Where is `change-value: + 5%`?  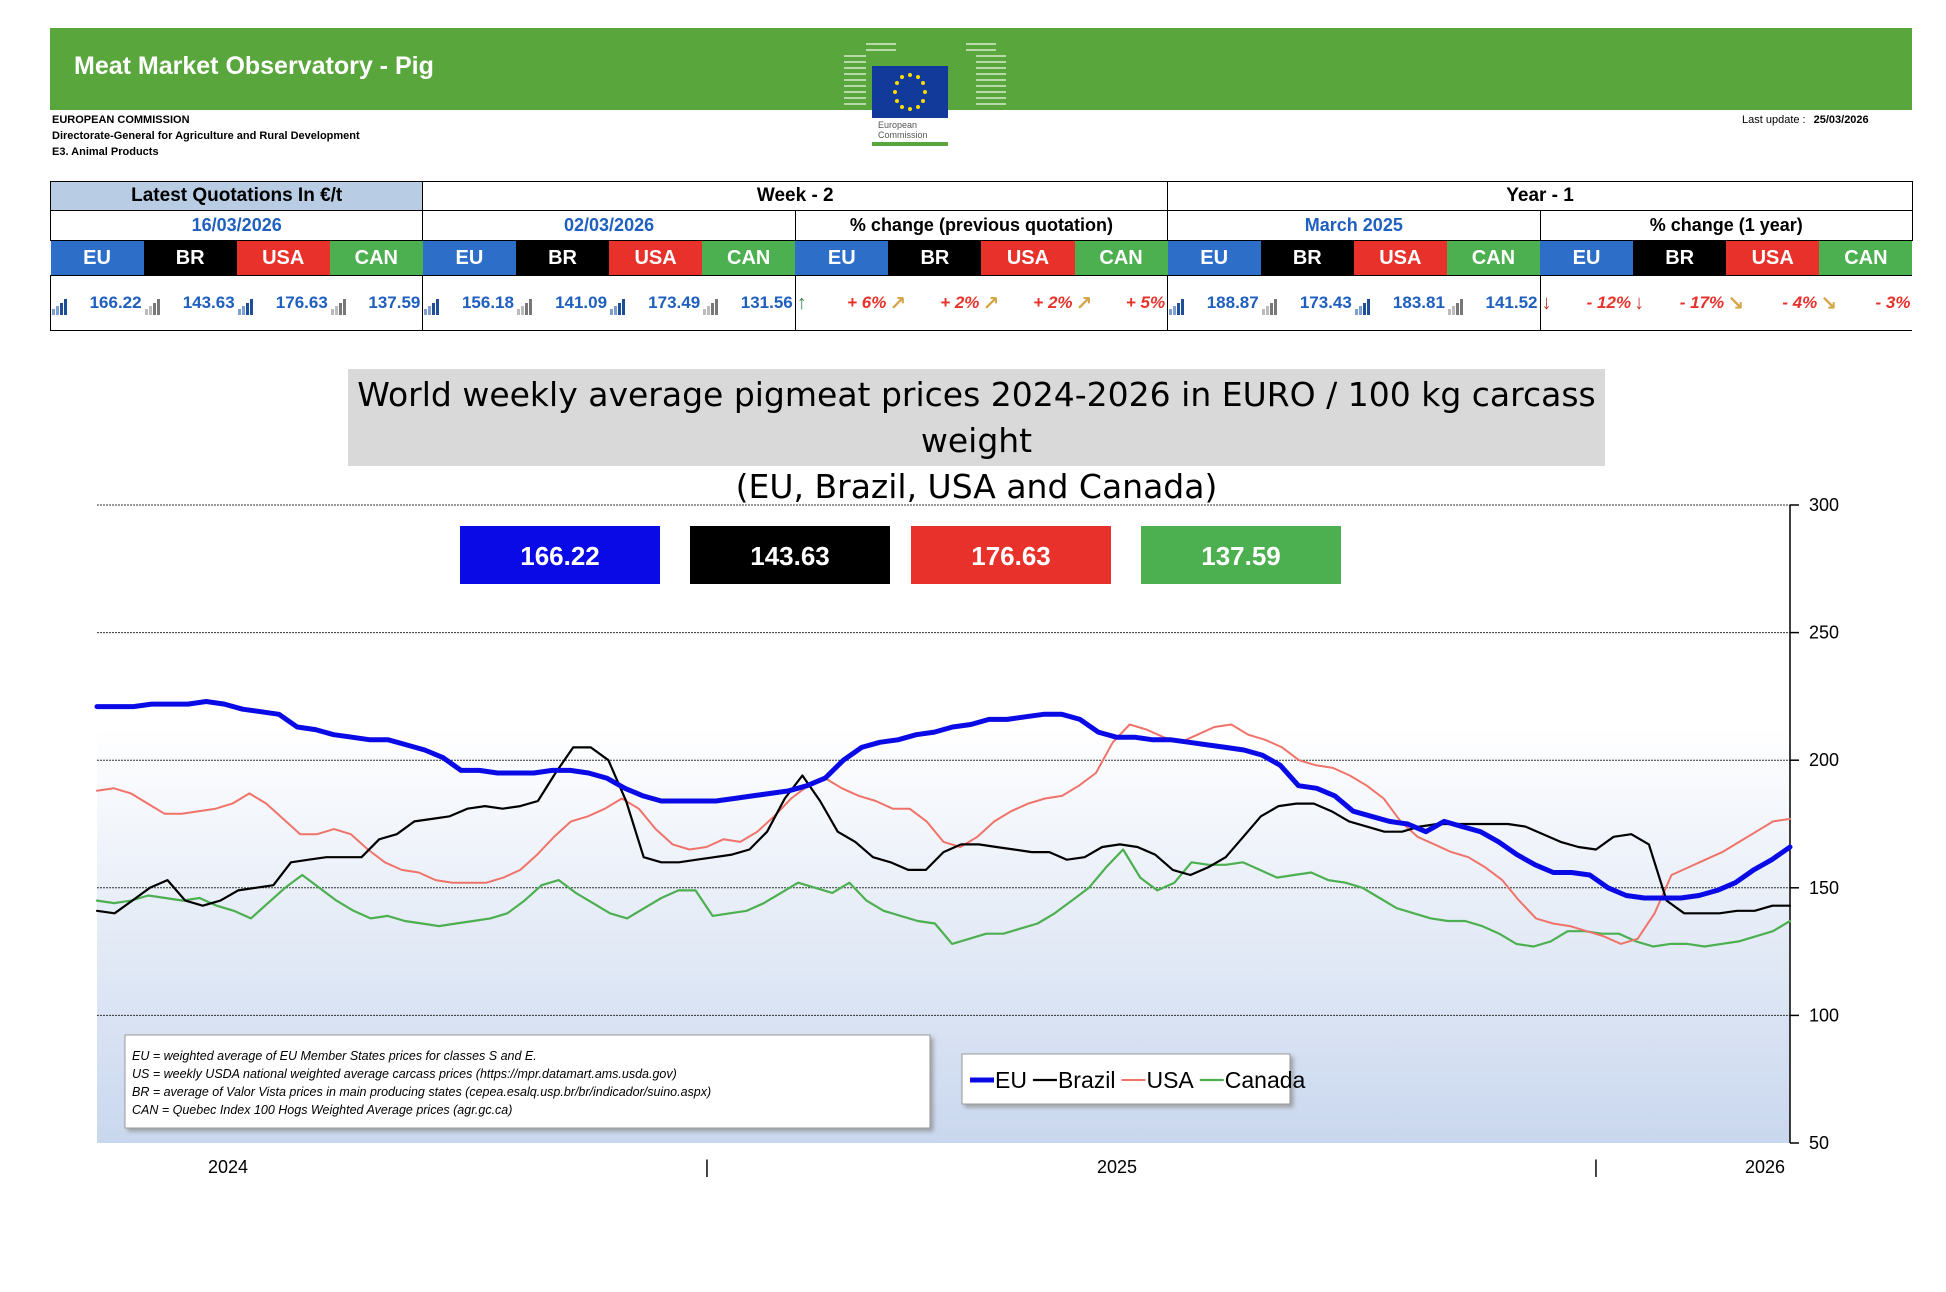
change-value: + 5% is located at coordinates (1145, 302).